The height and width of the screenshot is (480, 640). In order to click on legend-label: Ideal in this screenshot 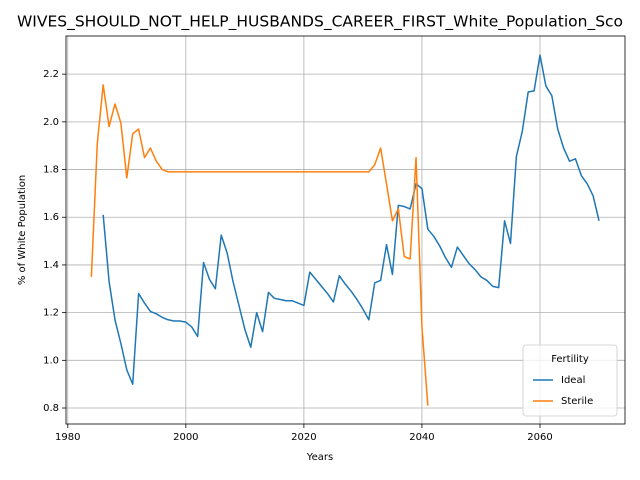, I will do `click(573, 380)`.